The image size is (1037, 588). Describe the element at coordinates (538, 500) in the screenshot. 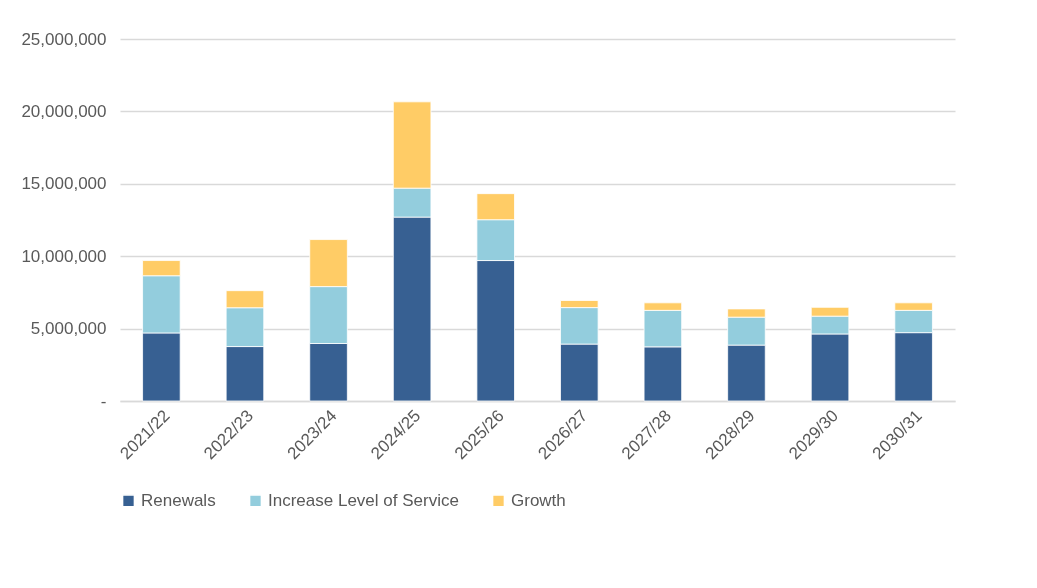

I see `legend-label: Growth` at that location.